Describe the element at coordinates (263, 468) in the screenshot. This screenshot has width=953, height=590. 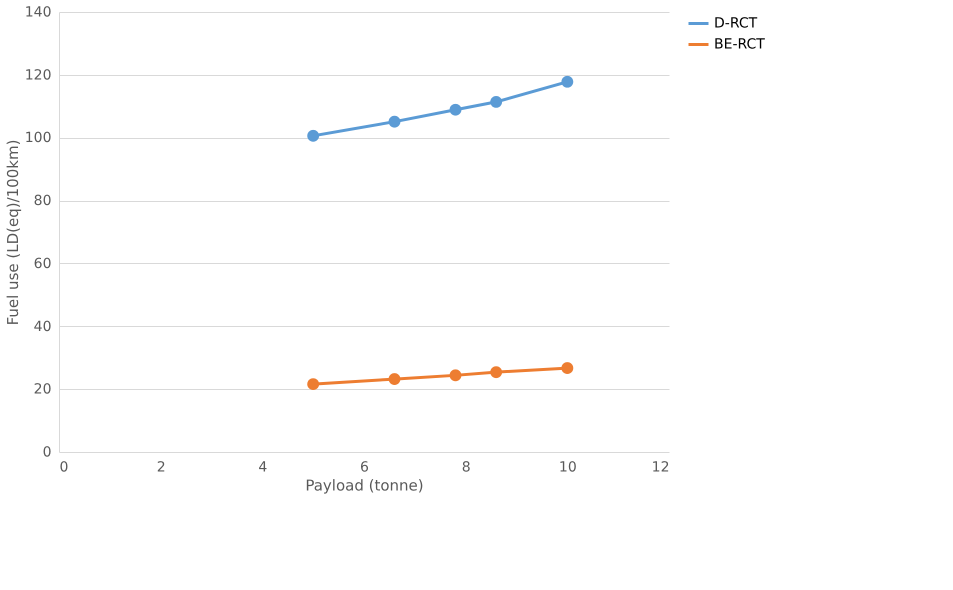
I see `x-tick-label: 4` at that location.